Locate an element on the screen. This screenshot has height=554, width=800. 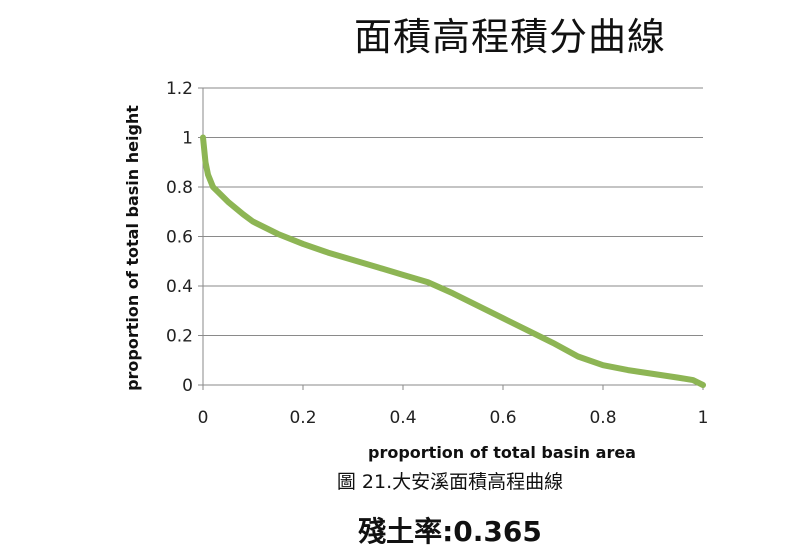
y-tick-label: 0.2 is located at coordinates (179, 337).